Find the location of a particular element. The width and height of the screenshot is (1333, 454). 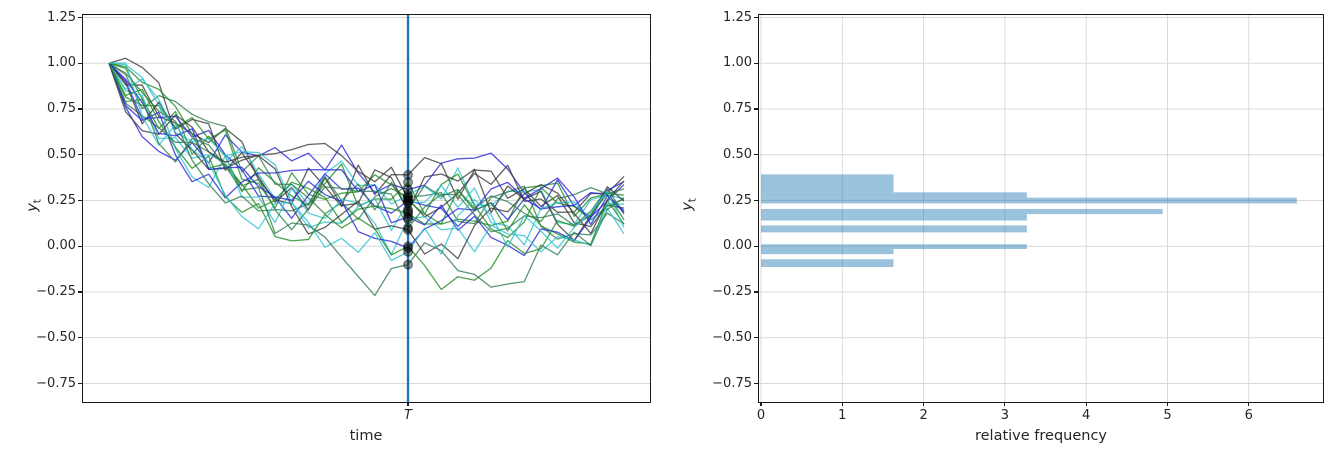

x-tick-label: 2 is located at coordinates (923, 415).